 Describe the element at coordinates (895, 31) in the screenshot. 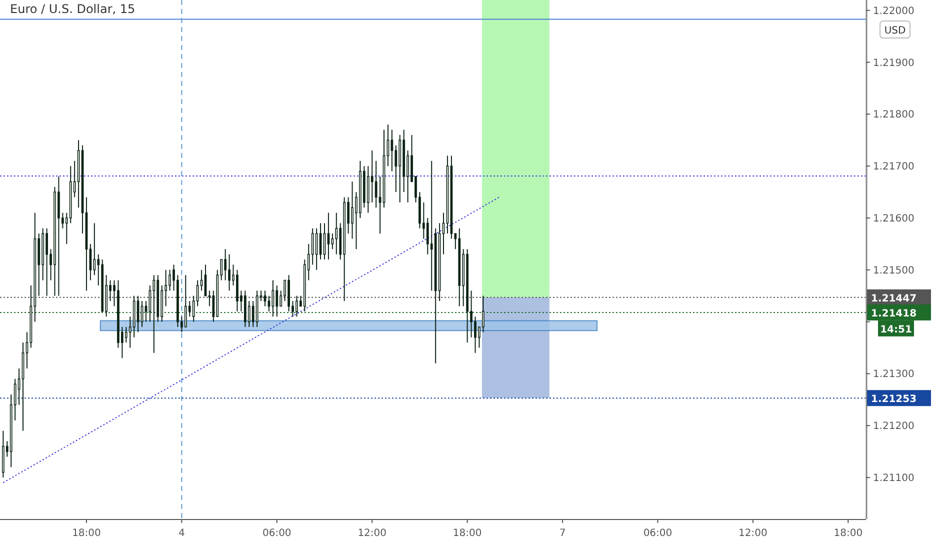

I see `text: USD` at that location.